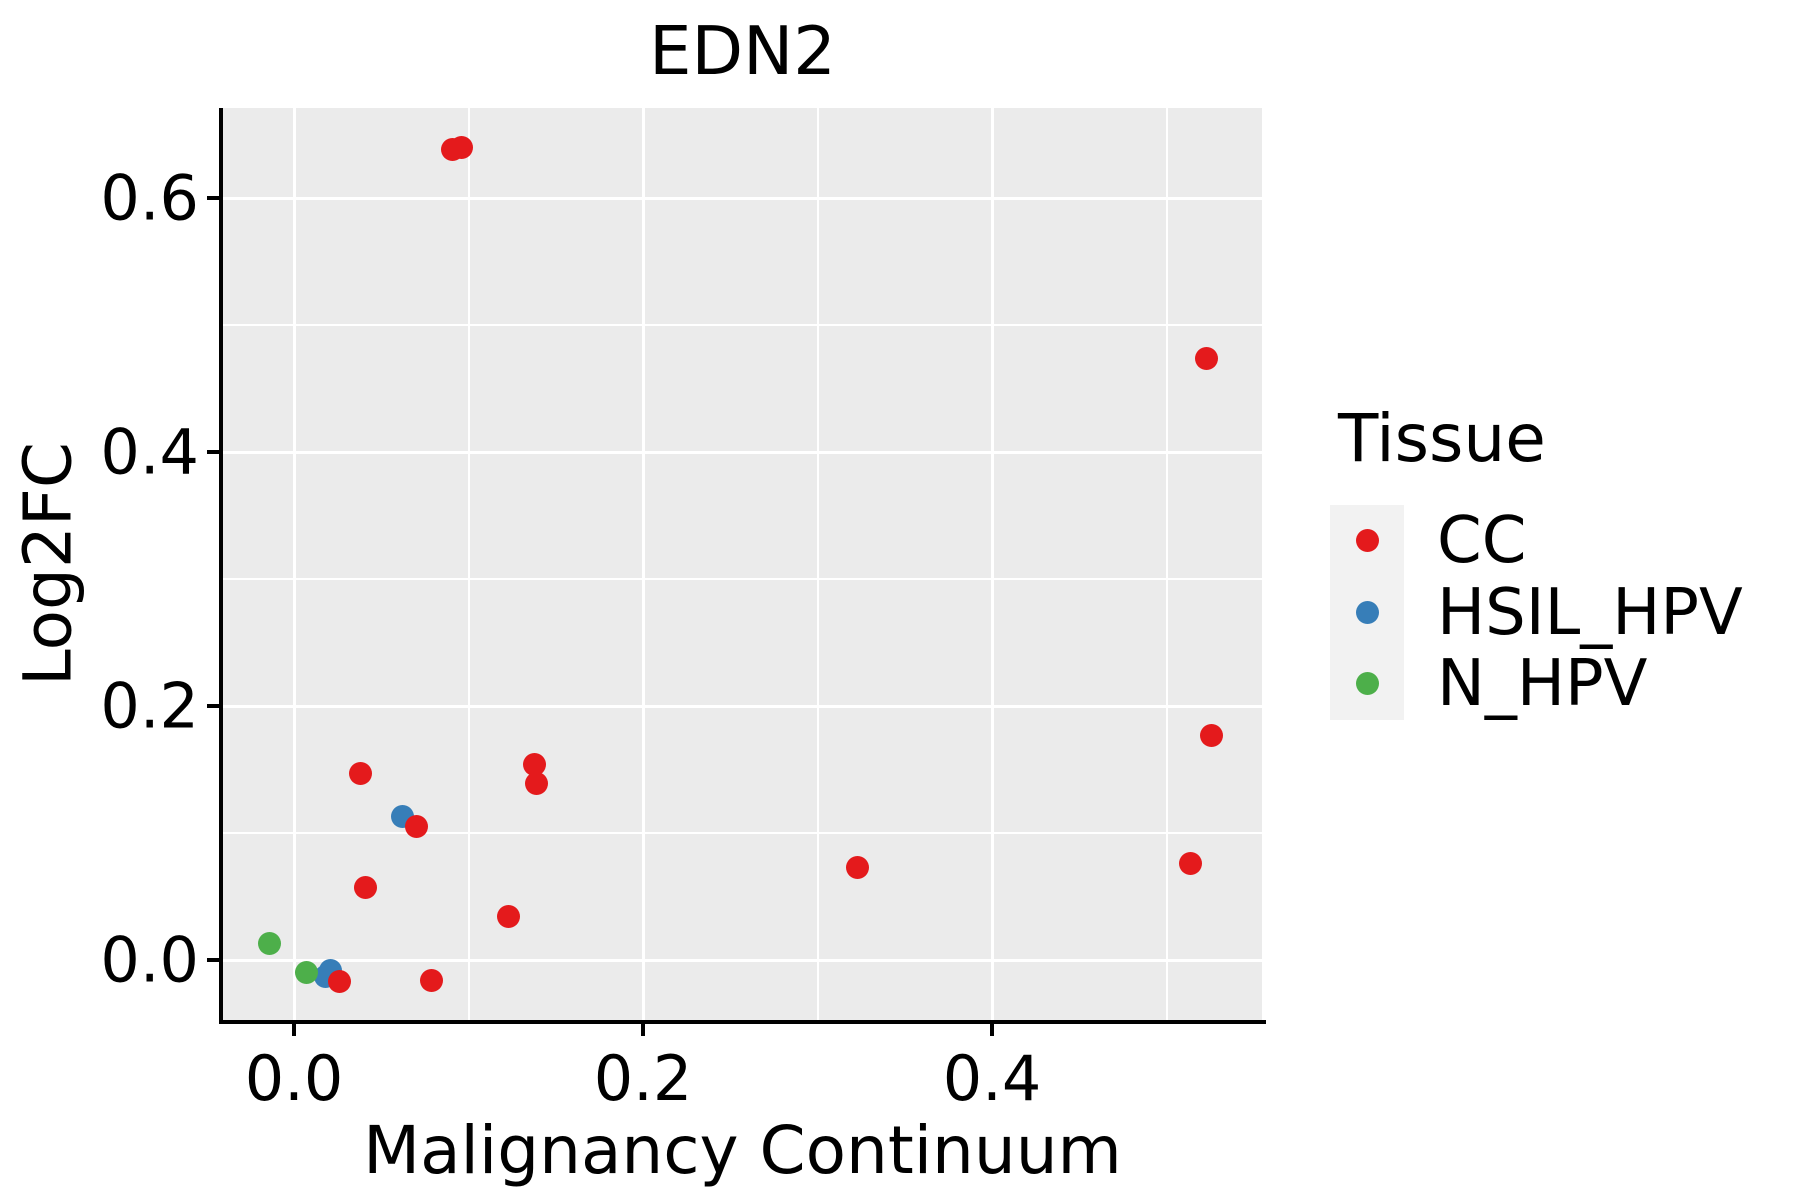  What do you see at coordinates (1367, 683) in the screenshot?
I see `legend-dot-n-hpv` at bounding box center [1367, 683].